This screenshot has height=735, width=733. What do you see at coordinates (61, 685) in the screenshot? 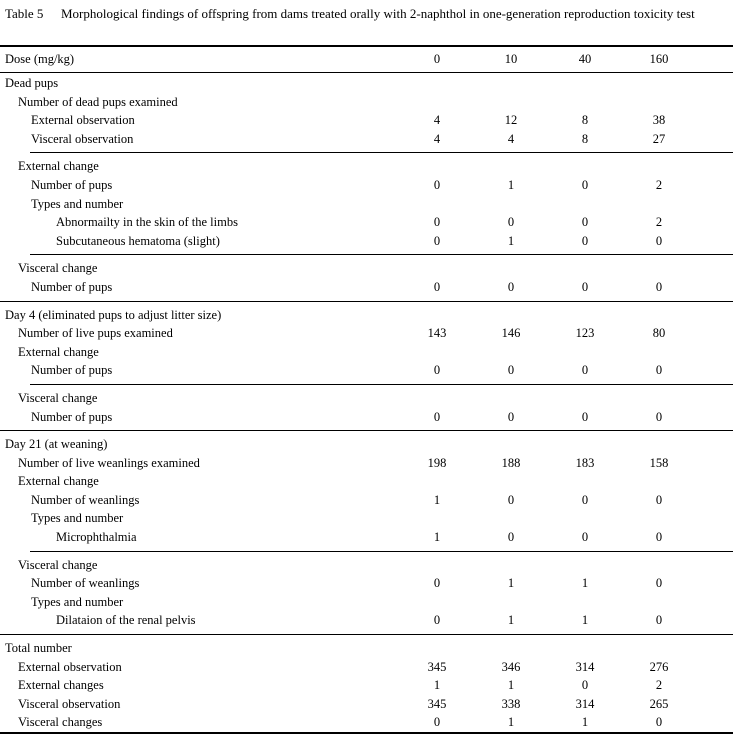
I see `row-label: External changes` at bounding box center [61, 685].